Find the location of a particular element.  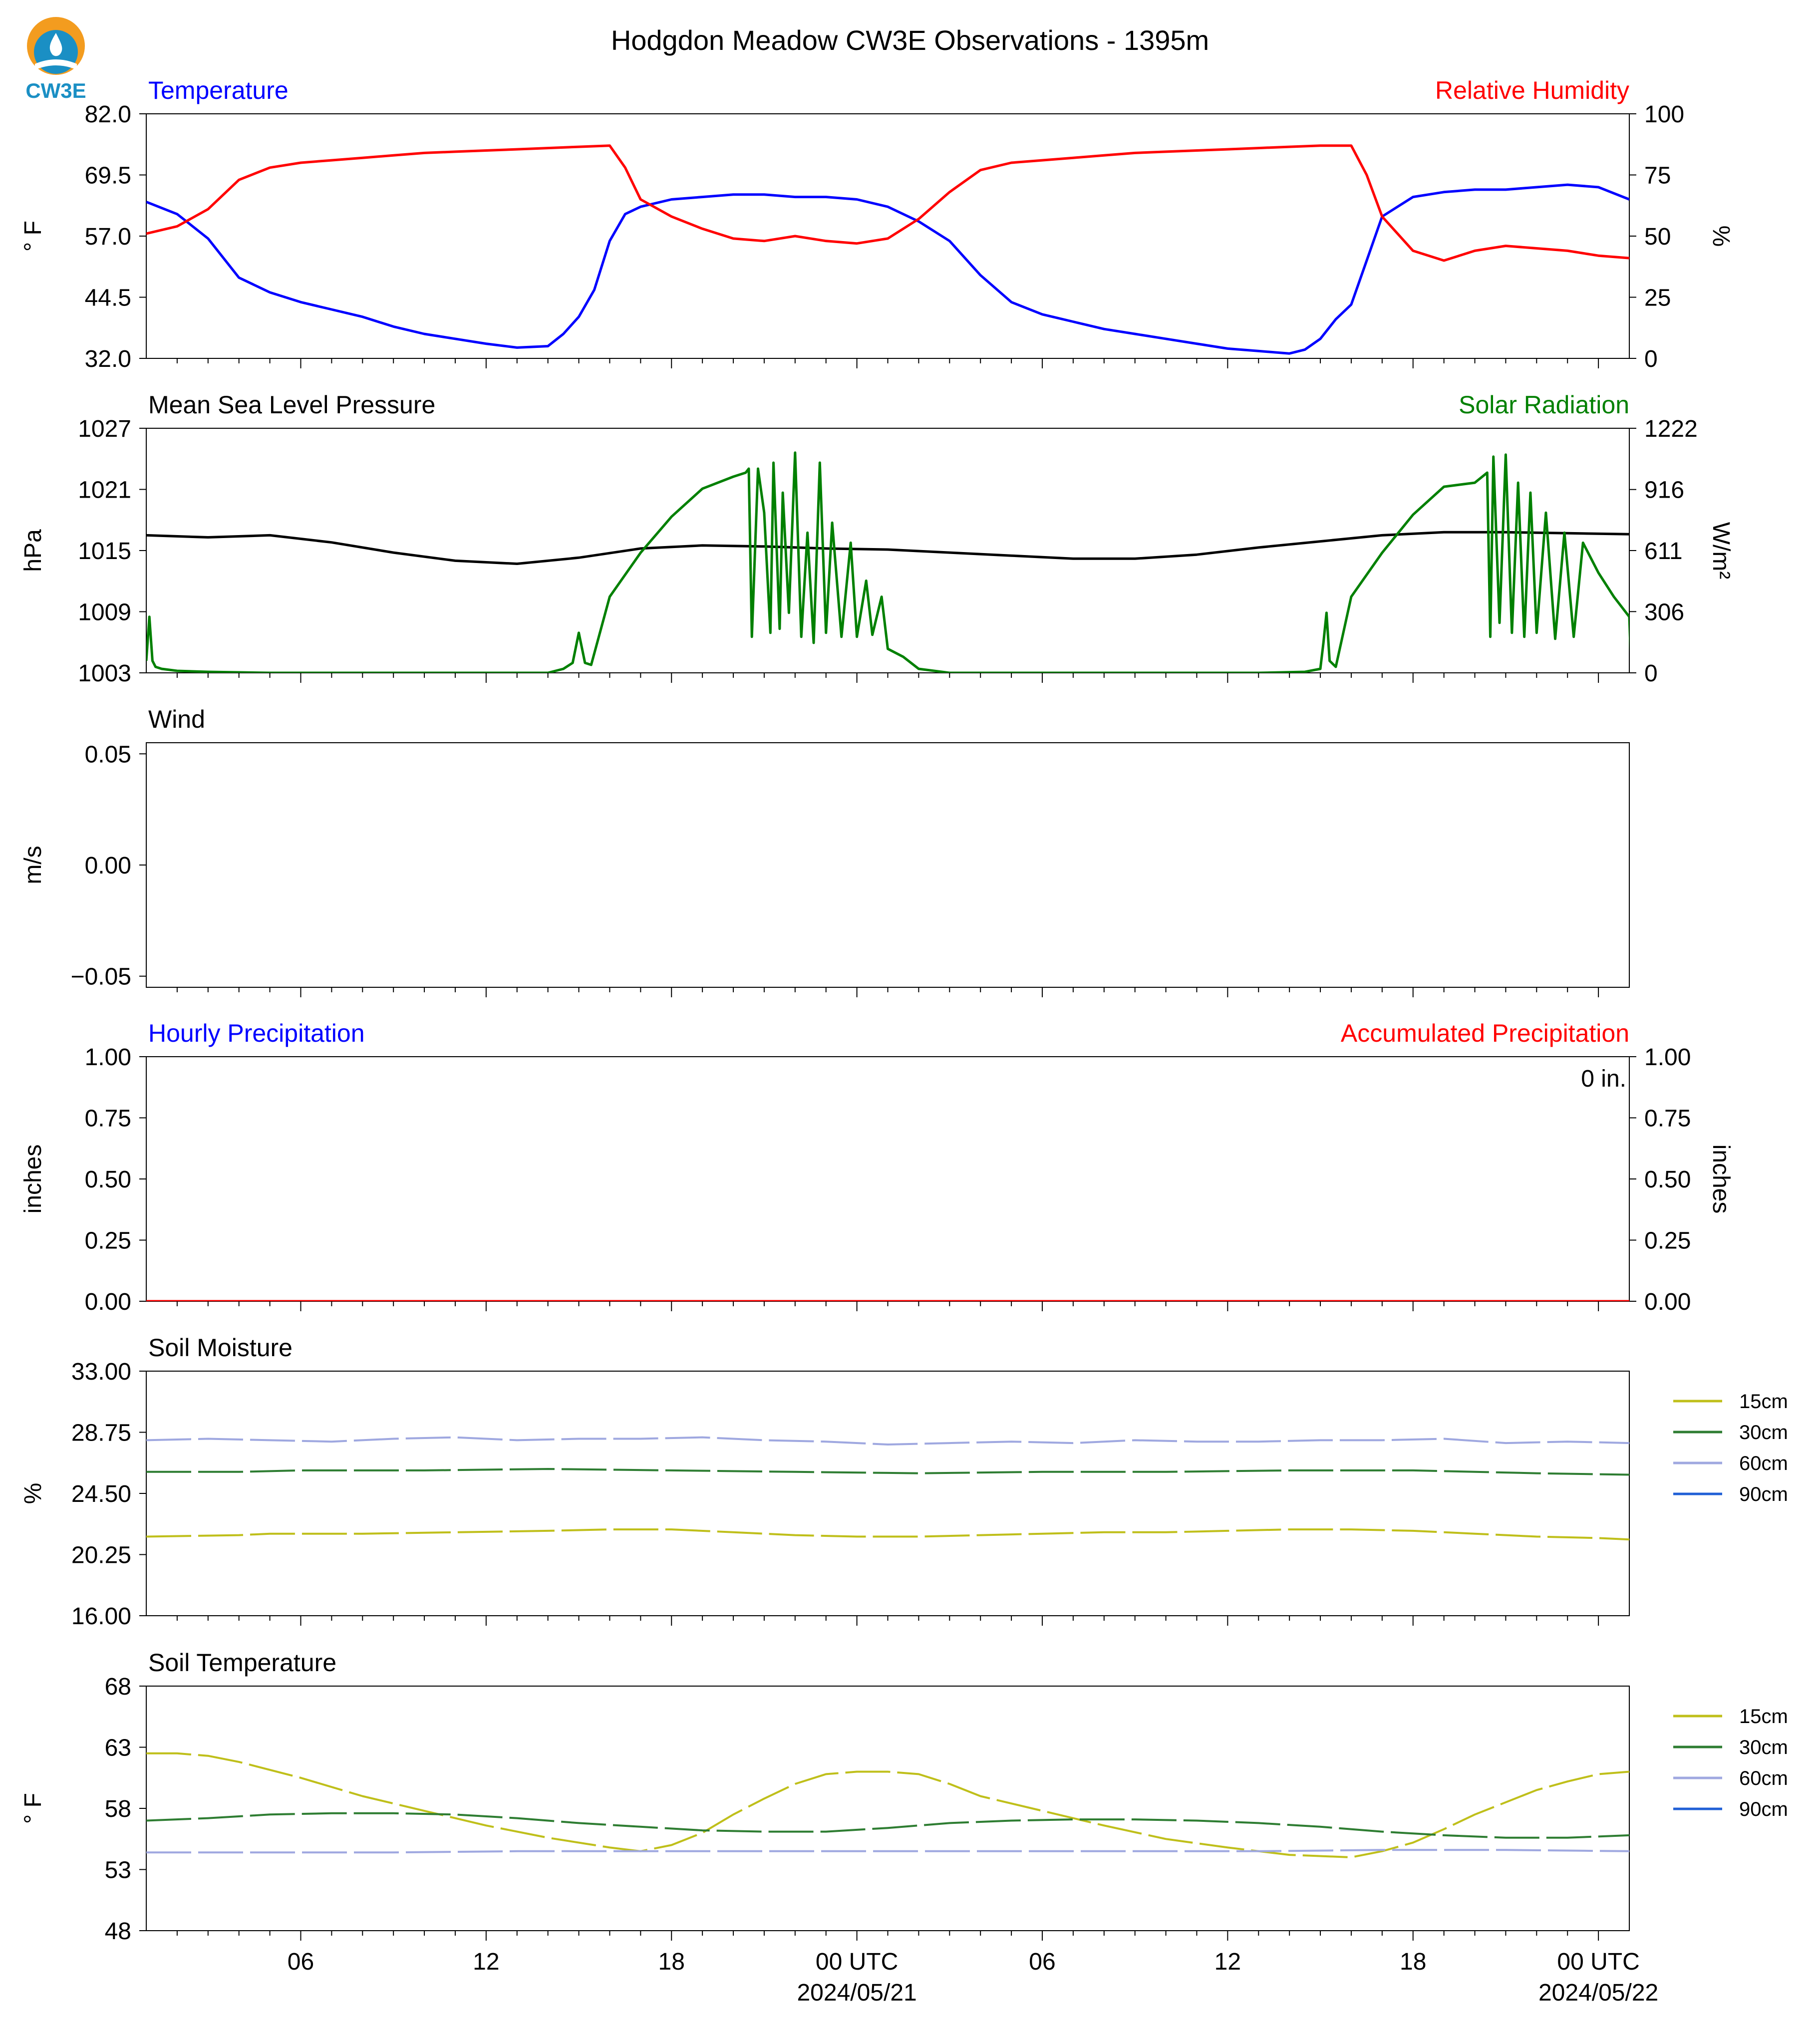

y-tick-label: 16.00 is located at coordinates (101, 1616).